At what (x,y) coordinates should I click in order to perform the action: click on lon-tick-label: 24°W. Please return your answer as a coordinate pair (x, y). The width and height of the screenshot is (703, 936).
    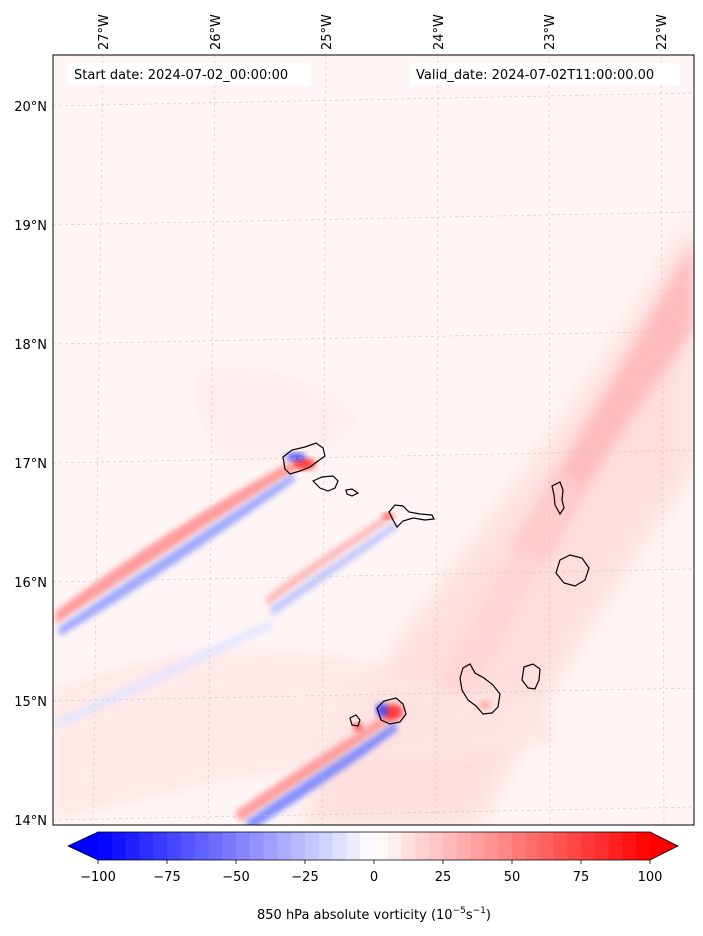
    Looking at the image, I should click on (439, 32).